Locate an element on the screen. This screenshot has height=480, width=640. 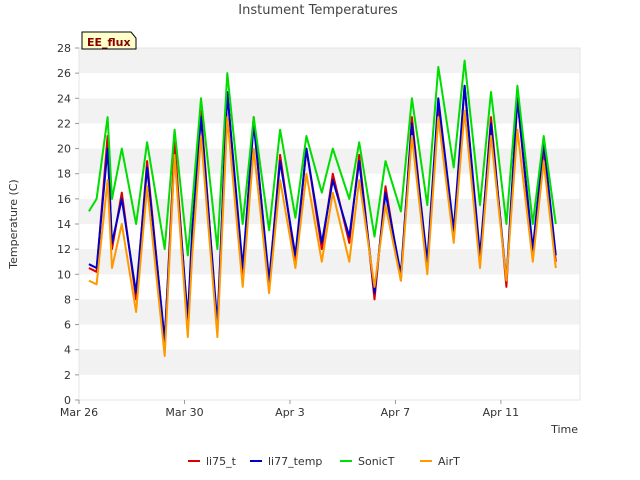
y-tick-label: 20 is located at coordinates (64, 149).